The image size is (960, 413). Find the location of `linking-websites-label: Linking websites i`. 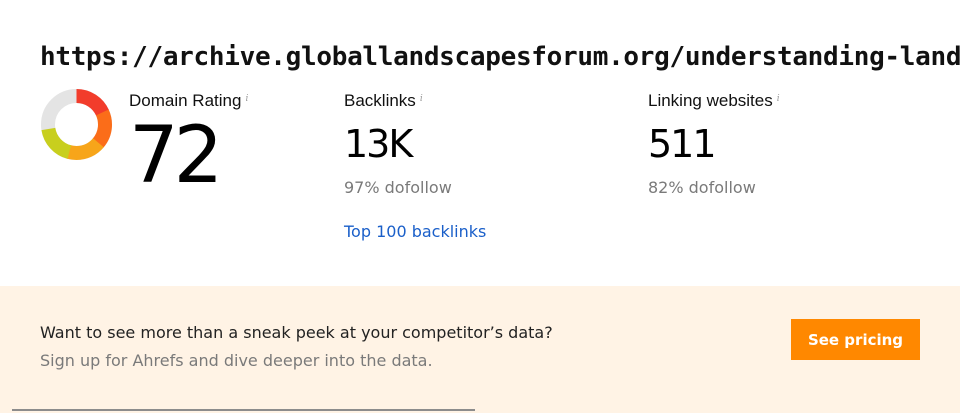

linking-websites-label: Linking websites i is located at coordinates (714, 101).